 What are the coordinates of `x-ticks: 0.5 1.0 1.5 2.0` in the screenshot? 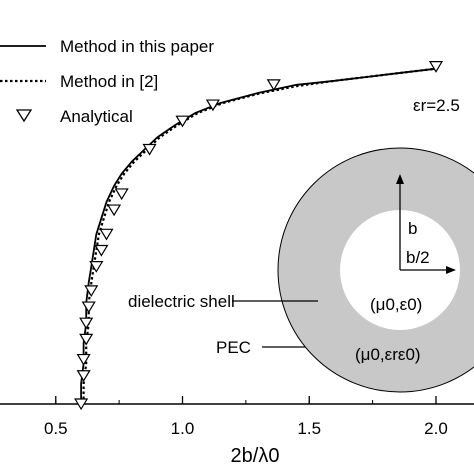 It's located at (246, 417).